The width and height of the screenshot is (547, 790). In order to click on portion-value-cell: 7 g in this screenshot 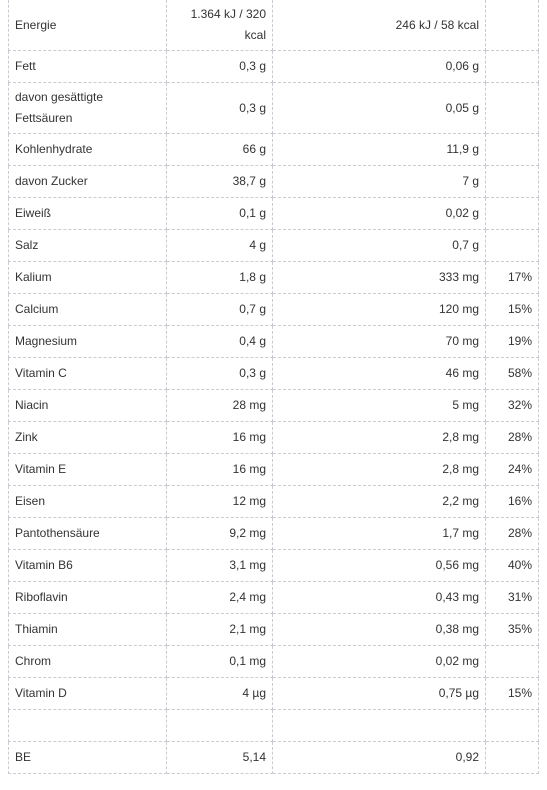, I will do `click(379, 181)`.